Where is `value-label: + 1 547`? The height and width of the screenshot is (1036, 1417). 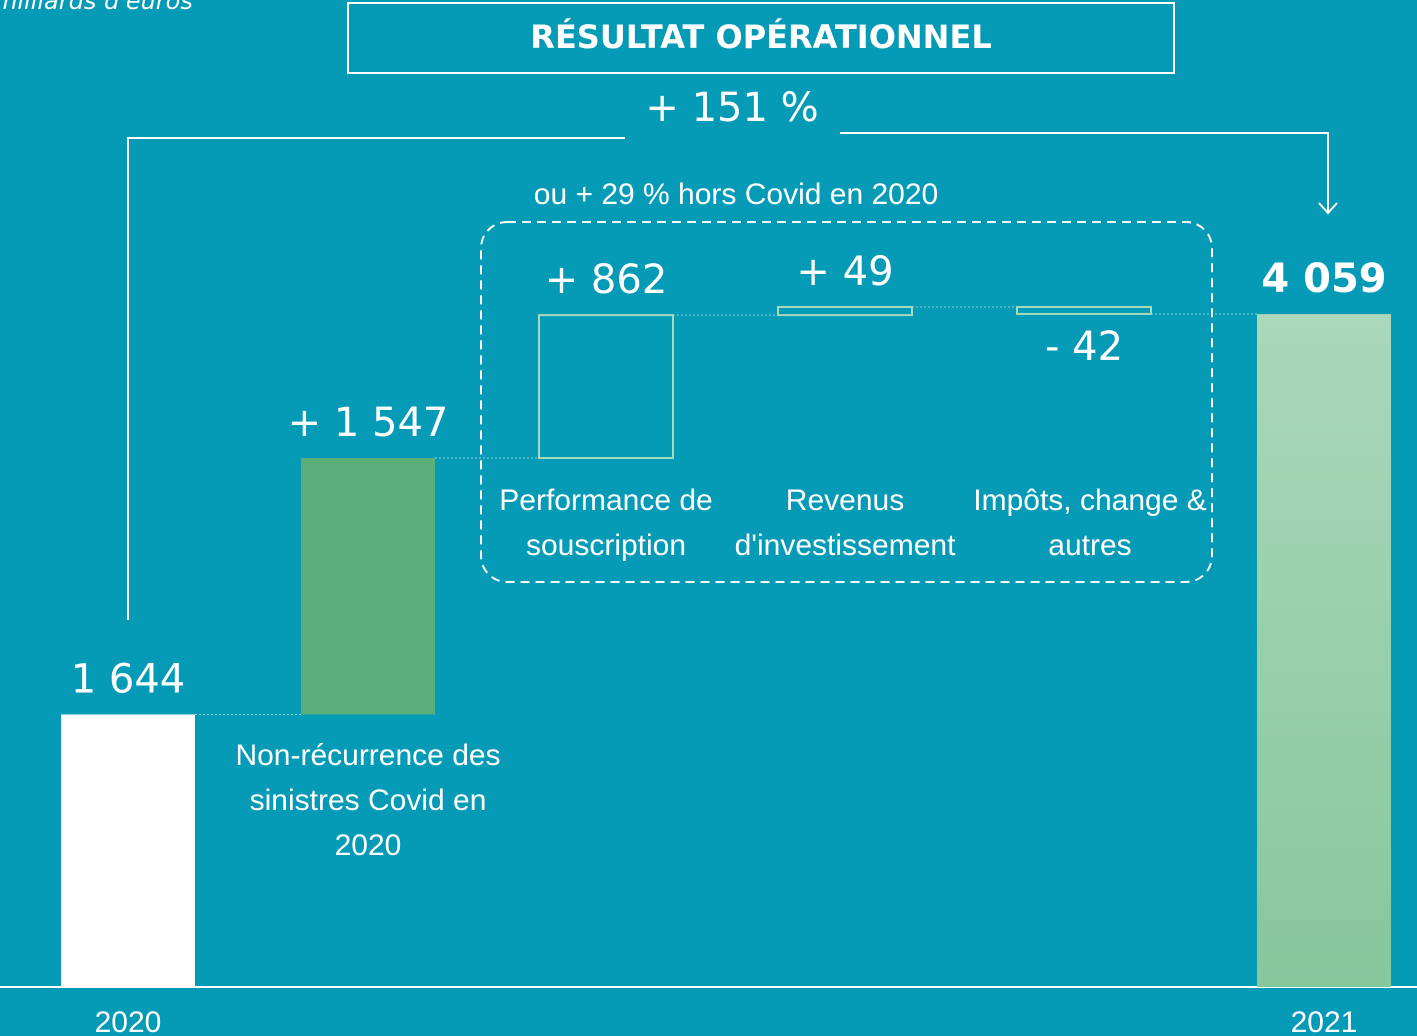
value-label: + 1 547 is located at coordinates (368, 423).